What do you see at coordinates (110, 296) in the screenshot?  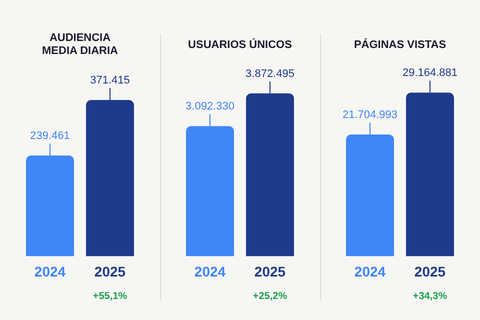 I see `text: +55,1%` at bounding box center [110, 296].